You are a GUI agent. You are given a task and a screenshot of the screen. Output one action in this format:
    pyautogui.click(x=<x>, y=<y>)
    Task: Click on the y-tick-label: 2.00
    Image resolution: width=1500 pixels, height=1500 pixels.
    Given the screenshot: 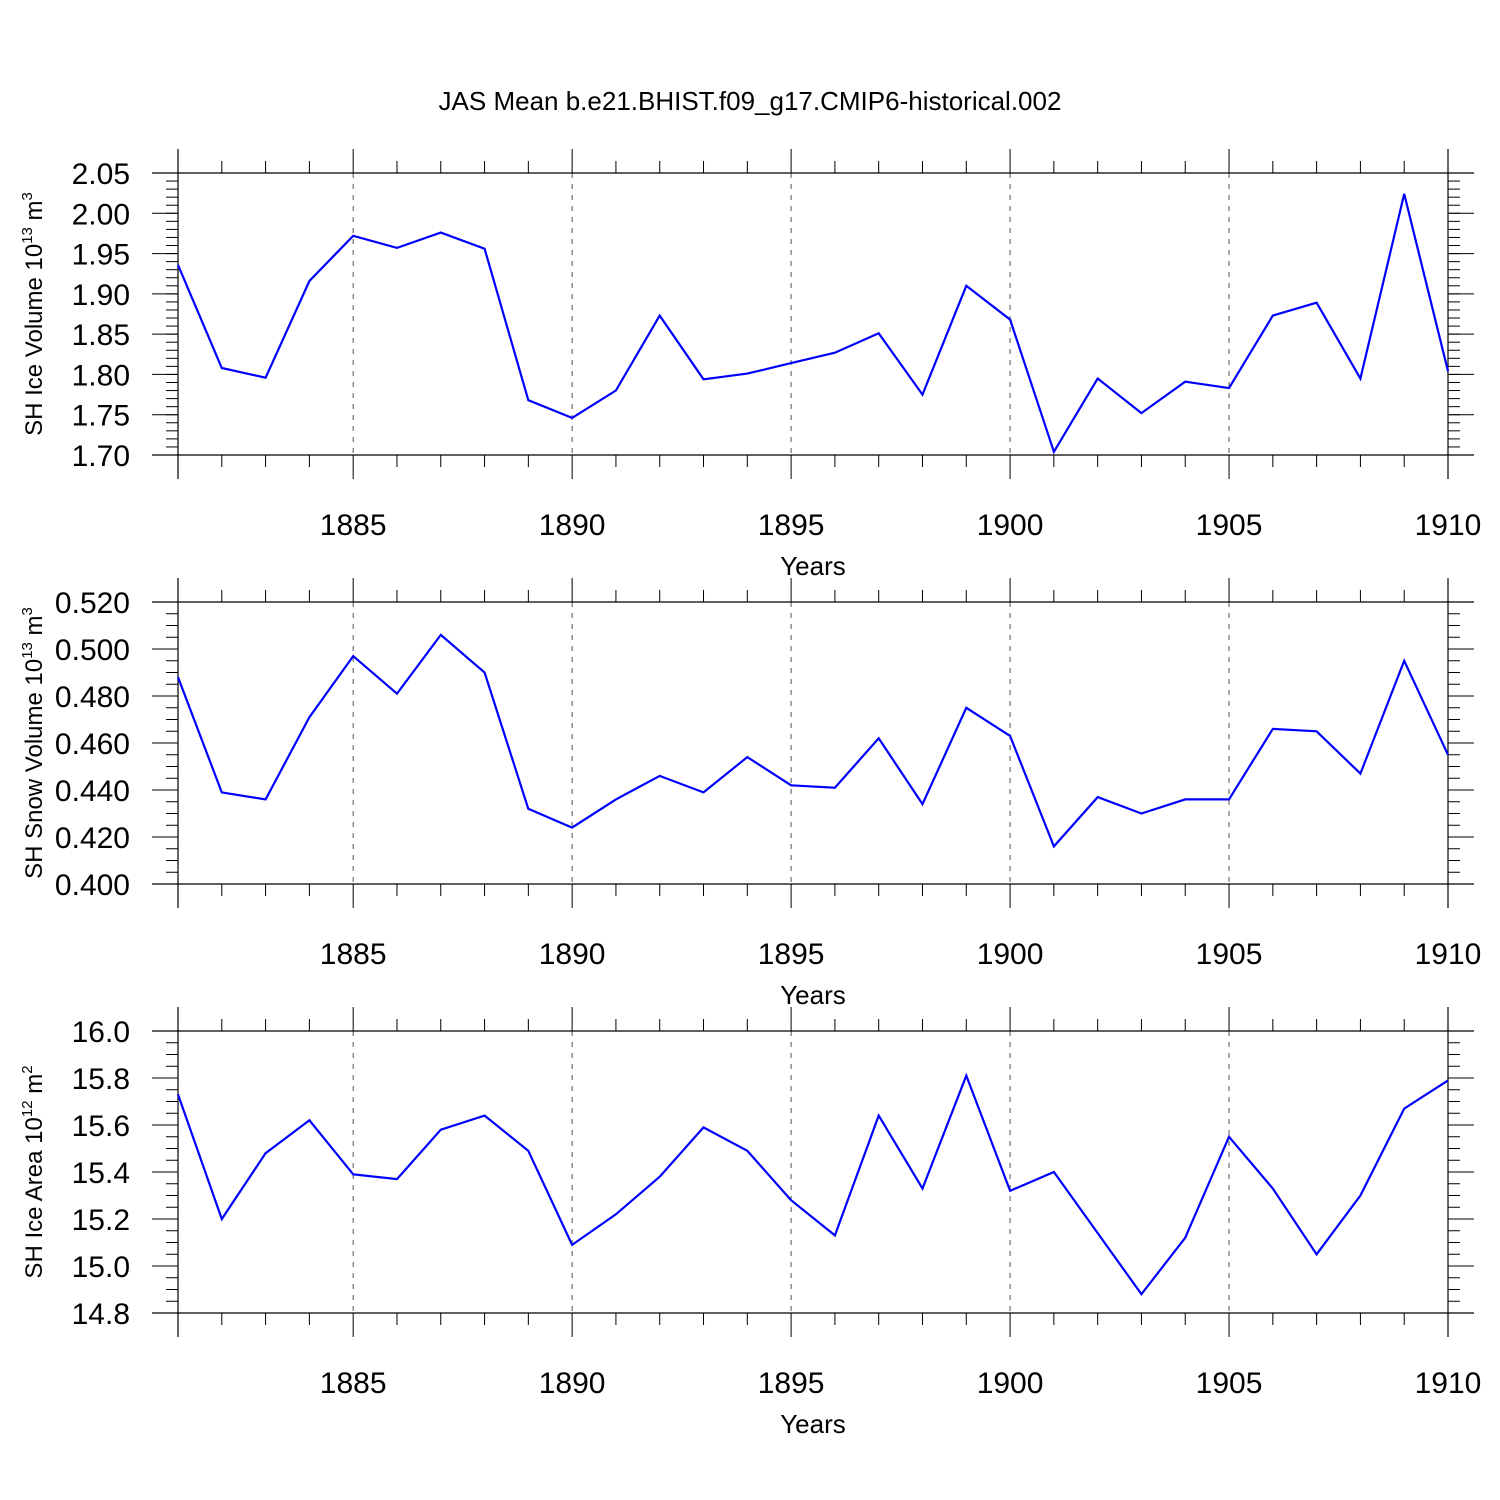 What is the action you would take?
    pyautogui.click(x=101, y=214)
    